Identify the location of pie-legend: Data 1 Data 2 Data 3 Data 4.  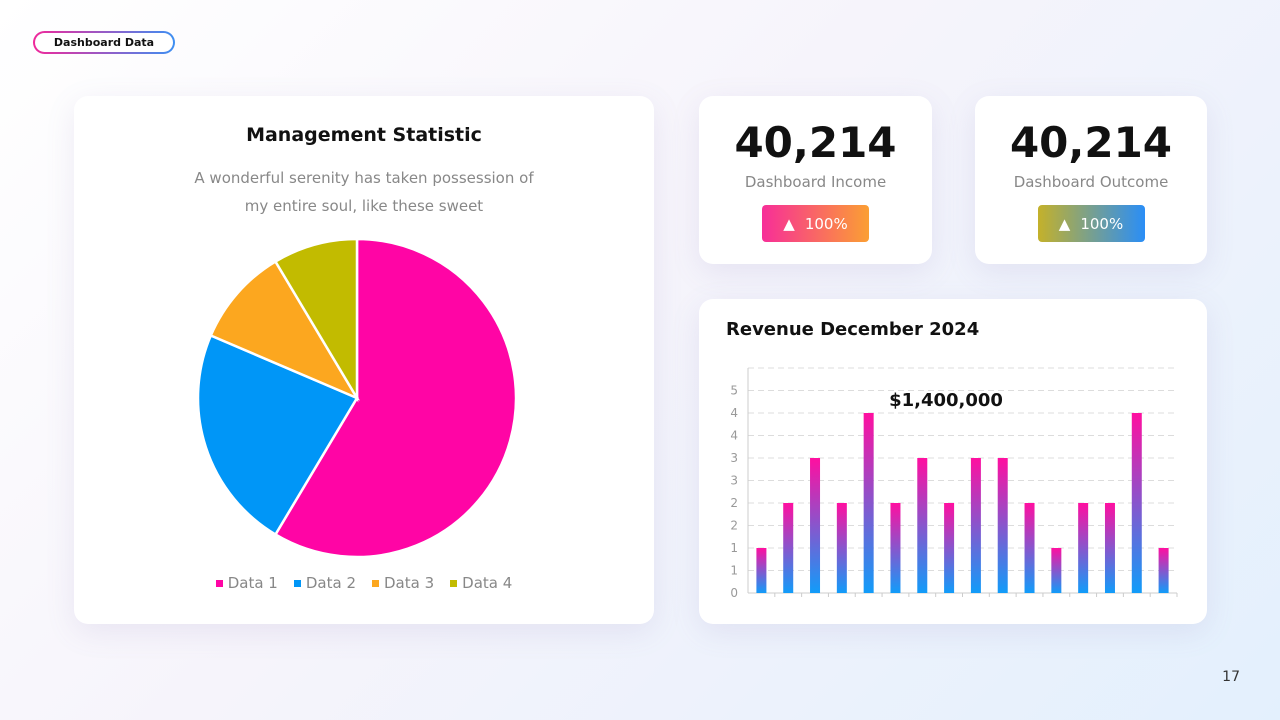
(364, 583).